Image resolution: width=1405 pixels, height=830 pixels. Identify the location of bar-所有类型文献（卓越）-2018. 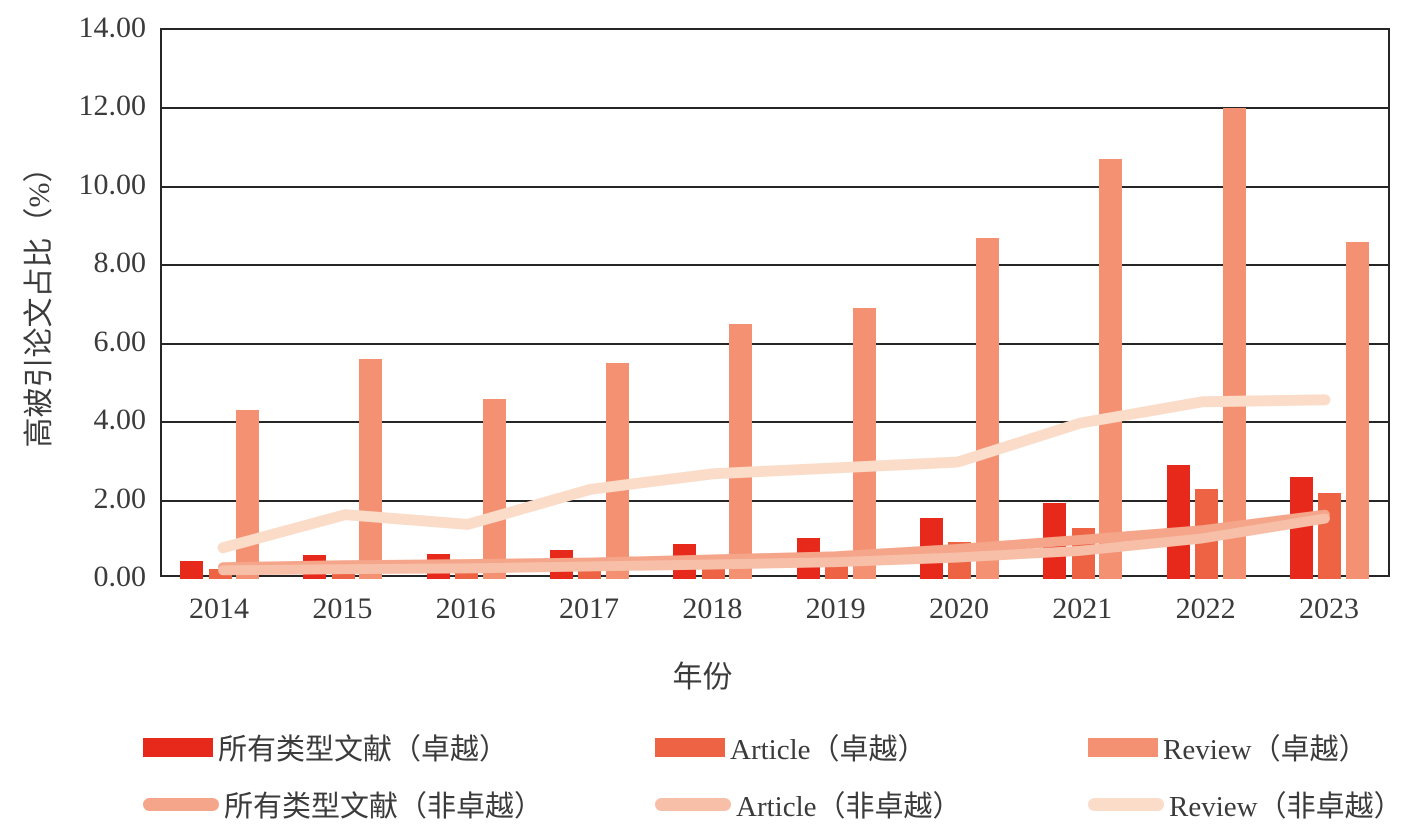
(685, 561).